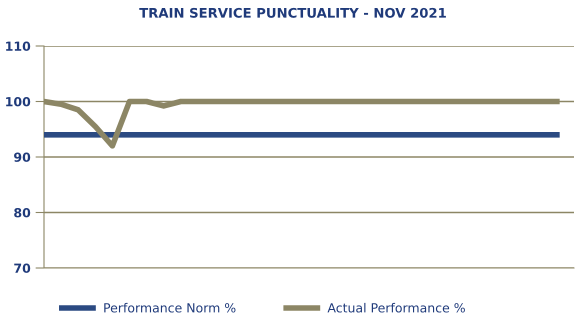  I want to click on legend-label: Performance Norm %, so click(170, 307).